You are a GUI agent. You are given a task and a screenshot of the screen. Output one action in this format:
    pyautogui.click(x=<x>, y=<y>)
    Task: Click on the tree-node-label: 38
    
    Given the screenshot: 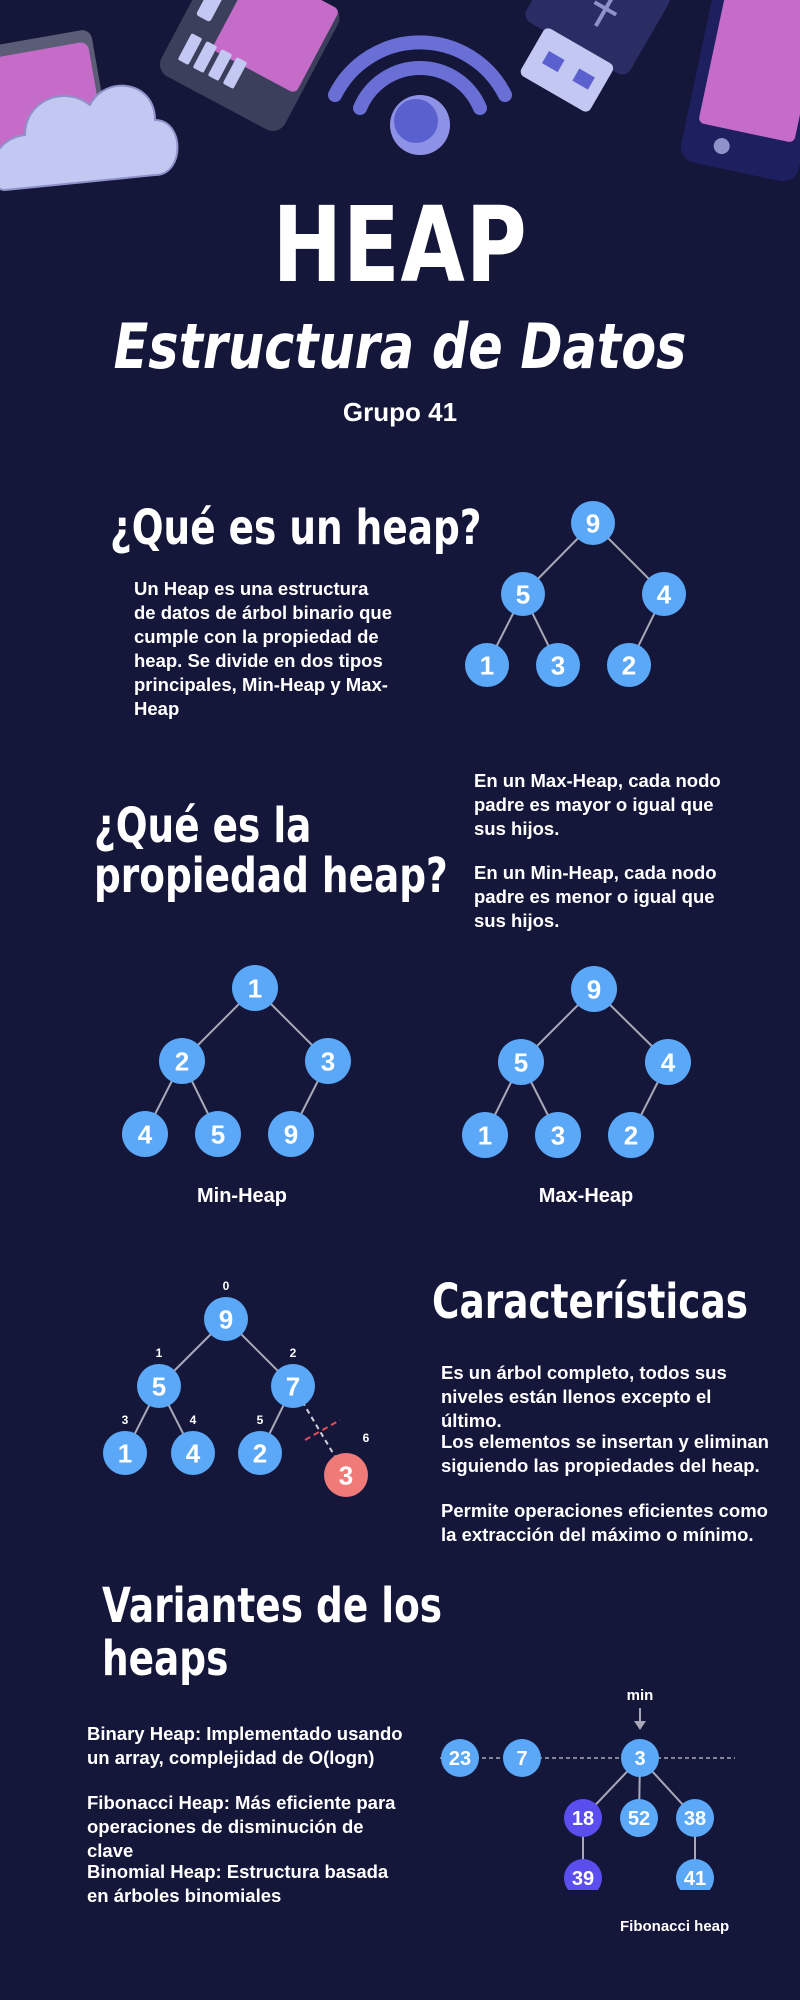 What is the action you would take?
    pyautogui.click(x=695, y=1819)
    